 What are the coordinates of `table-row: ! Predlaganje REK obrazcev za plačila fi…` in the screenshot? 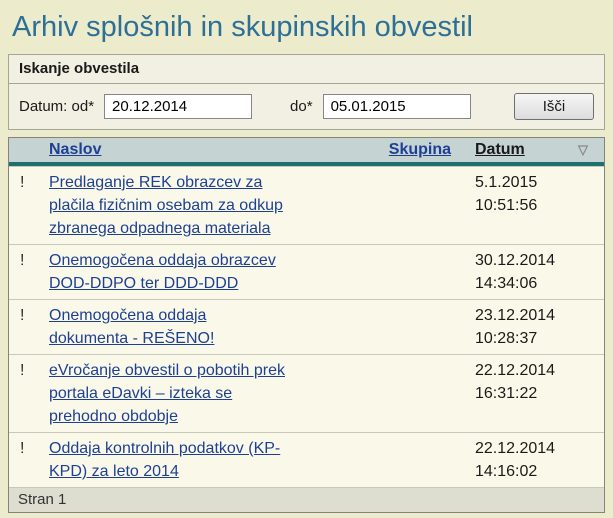 It's located at (306, 205).